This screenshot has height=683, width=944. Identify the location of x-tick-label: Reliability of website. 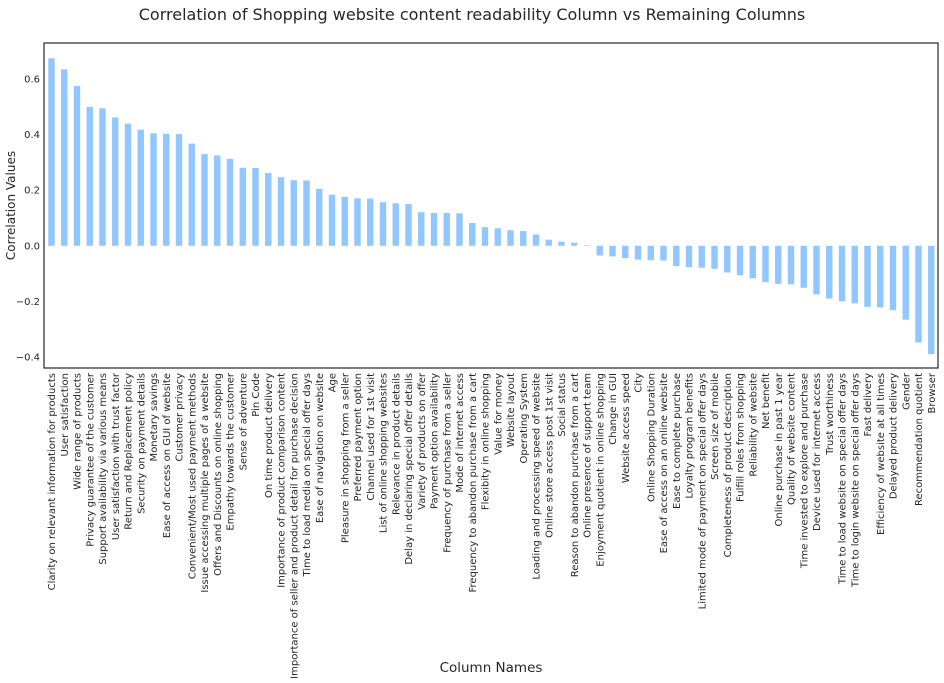
(753, 425).